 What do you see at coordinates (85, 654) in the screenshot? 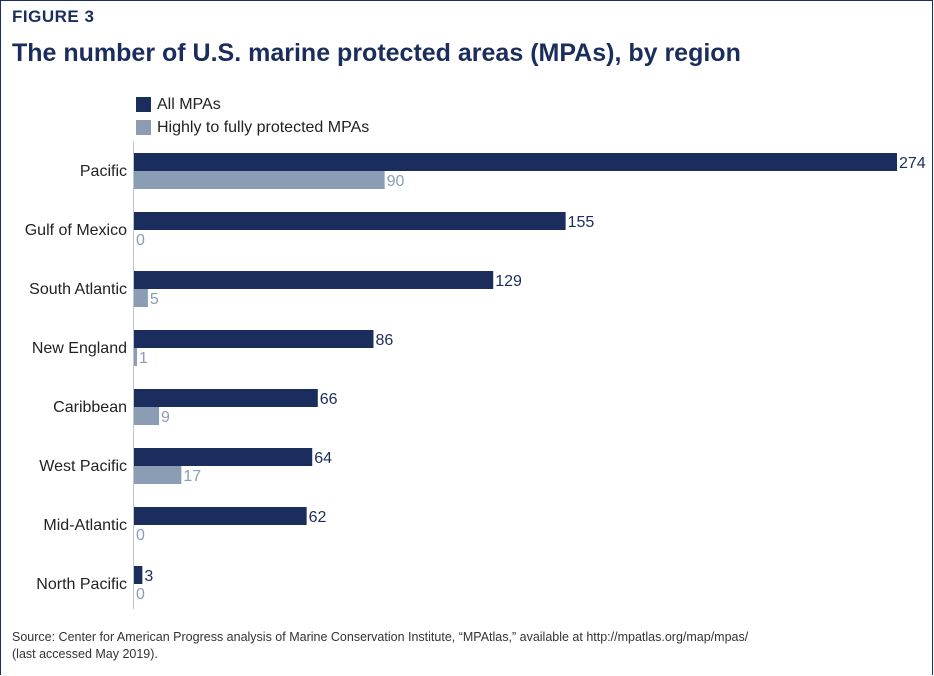
I see `source-line-2: (last accessed May 2019).` at bounding box center [85, 654].